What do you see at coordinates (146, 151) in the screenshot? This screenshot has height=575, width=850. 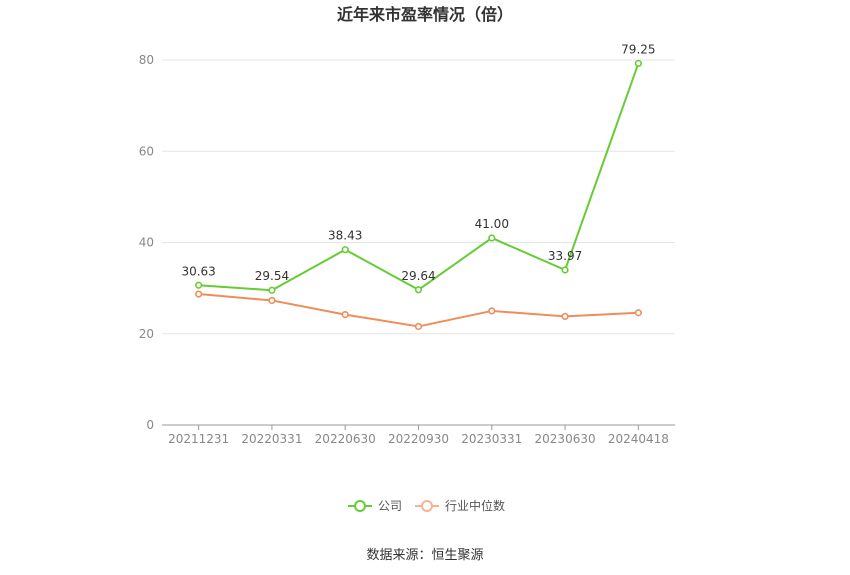 I see `y-tick-label: 60` at bounding box center [146, 151].